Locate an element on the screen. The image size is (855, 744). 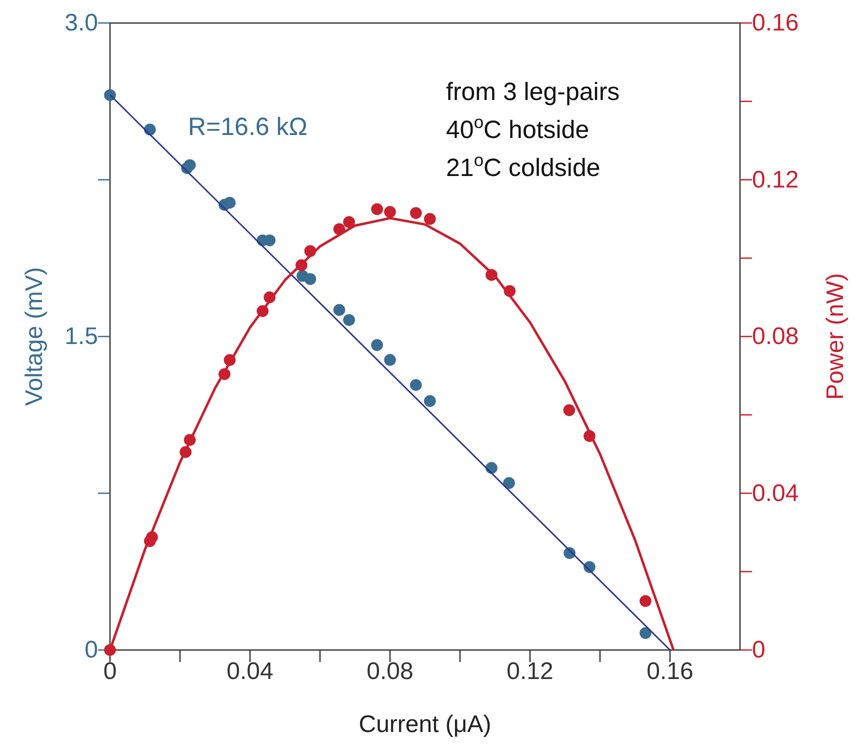
y-tick-label: 3.0 is located at coordinates (81, 23).